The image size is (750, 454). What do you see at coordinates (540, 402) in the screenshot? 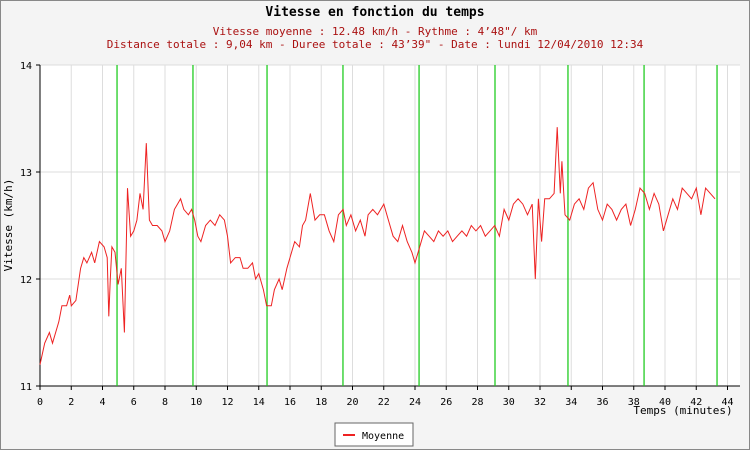
I see `x-tick-label: 32` at bounding box center [540, 402].